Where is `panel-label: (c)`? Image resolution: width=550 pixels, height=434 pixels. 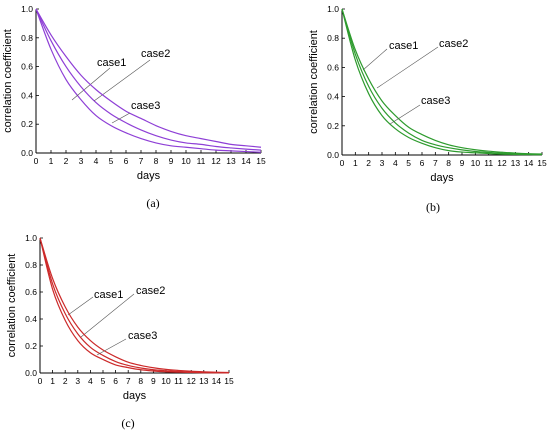 panel-label: (c) is located at coordinates (127, 423).